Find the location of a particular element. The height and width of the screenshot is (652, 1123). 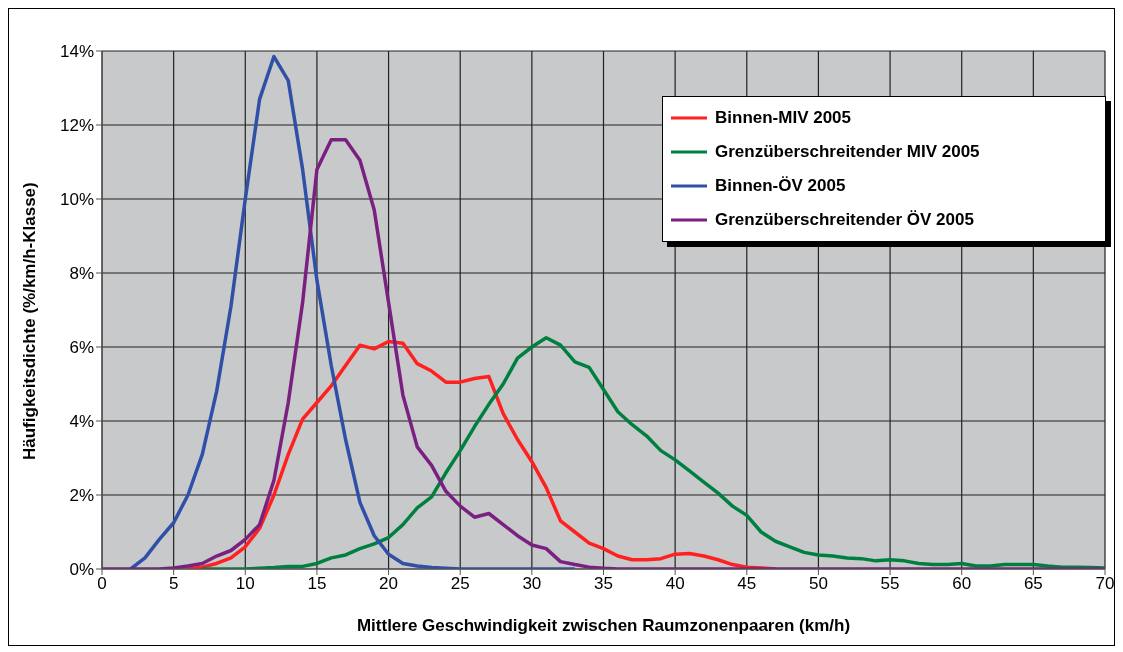

y-axis-title: Häufigkeitsdichte (%/km/h-Klasse) is located at coordinates (30, 321).